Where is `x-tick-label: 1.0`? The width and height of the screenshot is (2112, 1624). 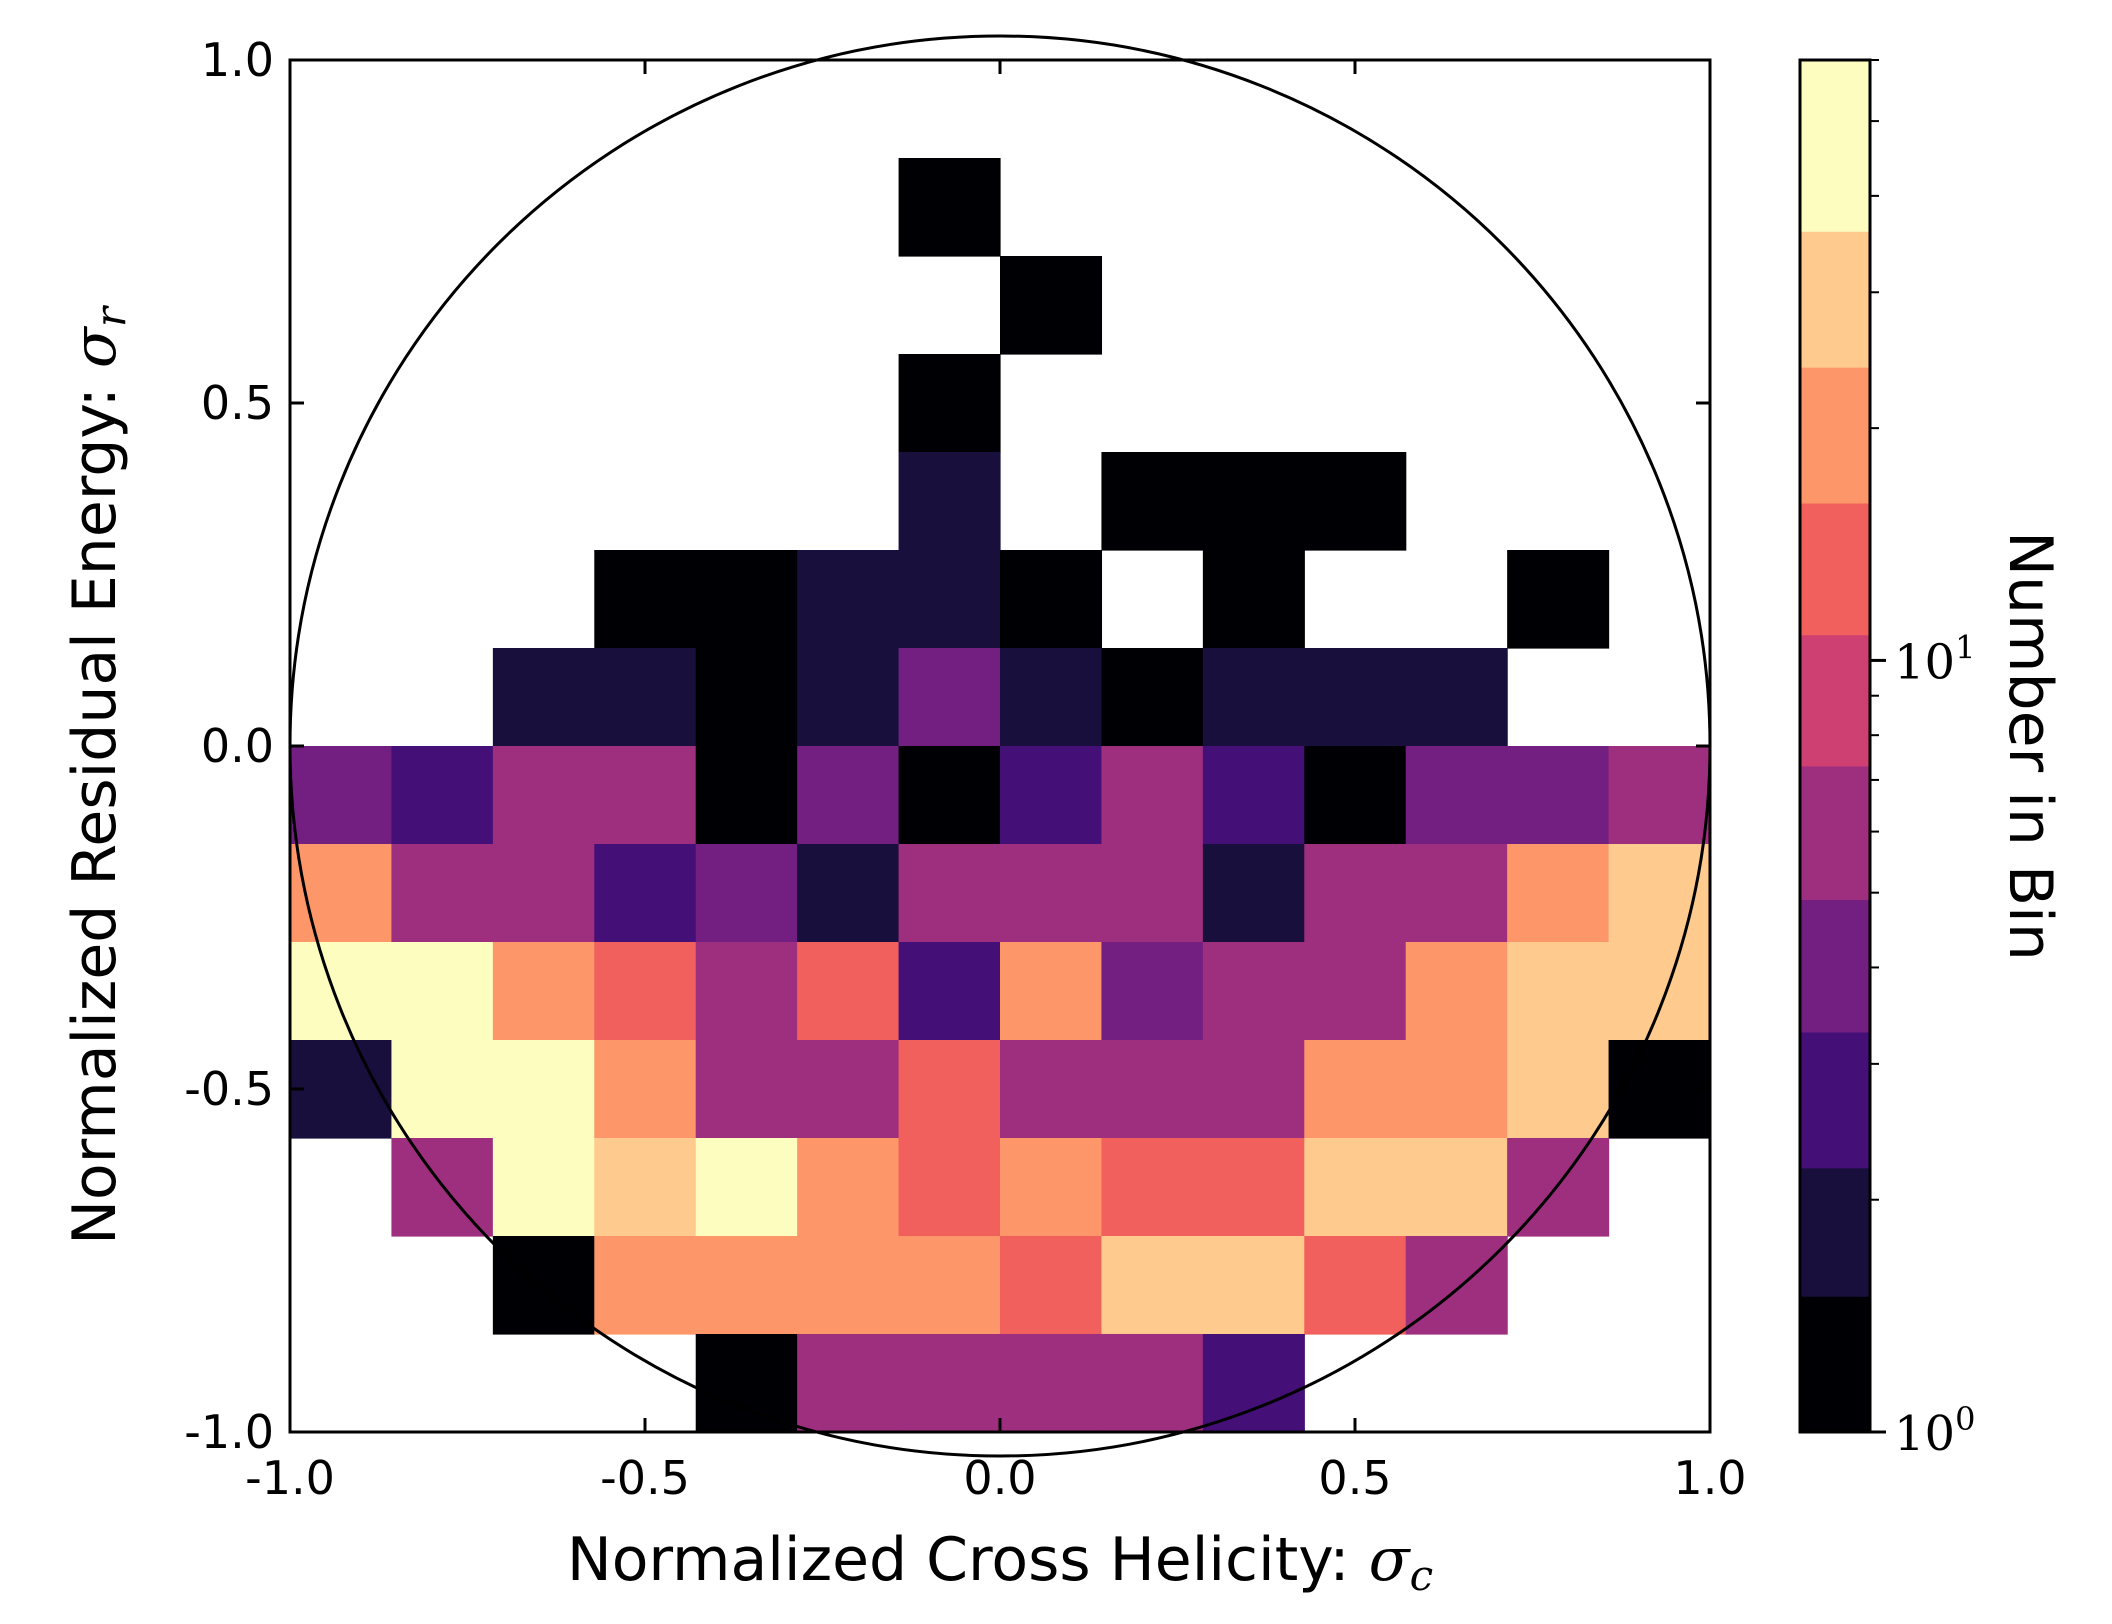 x-tick-label: 1.0 is located at coordinates (1709, 1478).